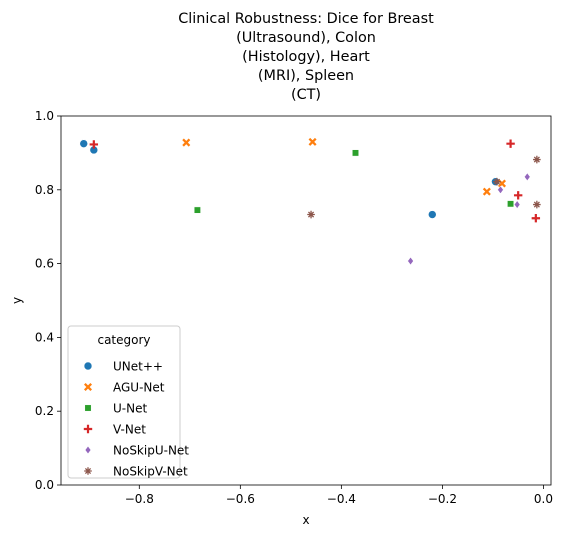  What do you see at coordinates (151, 451) in the screenshot?
I see `legend-label: NoSkipU-Net` at bounding box center [151, 451].